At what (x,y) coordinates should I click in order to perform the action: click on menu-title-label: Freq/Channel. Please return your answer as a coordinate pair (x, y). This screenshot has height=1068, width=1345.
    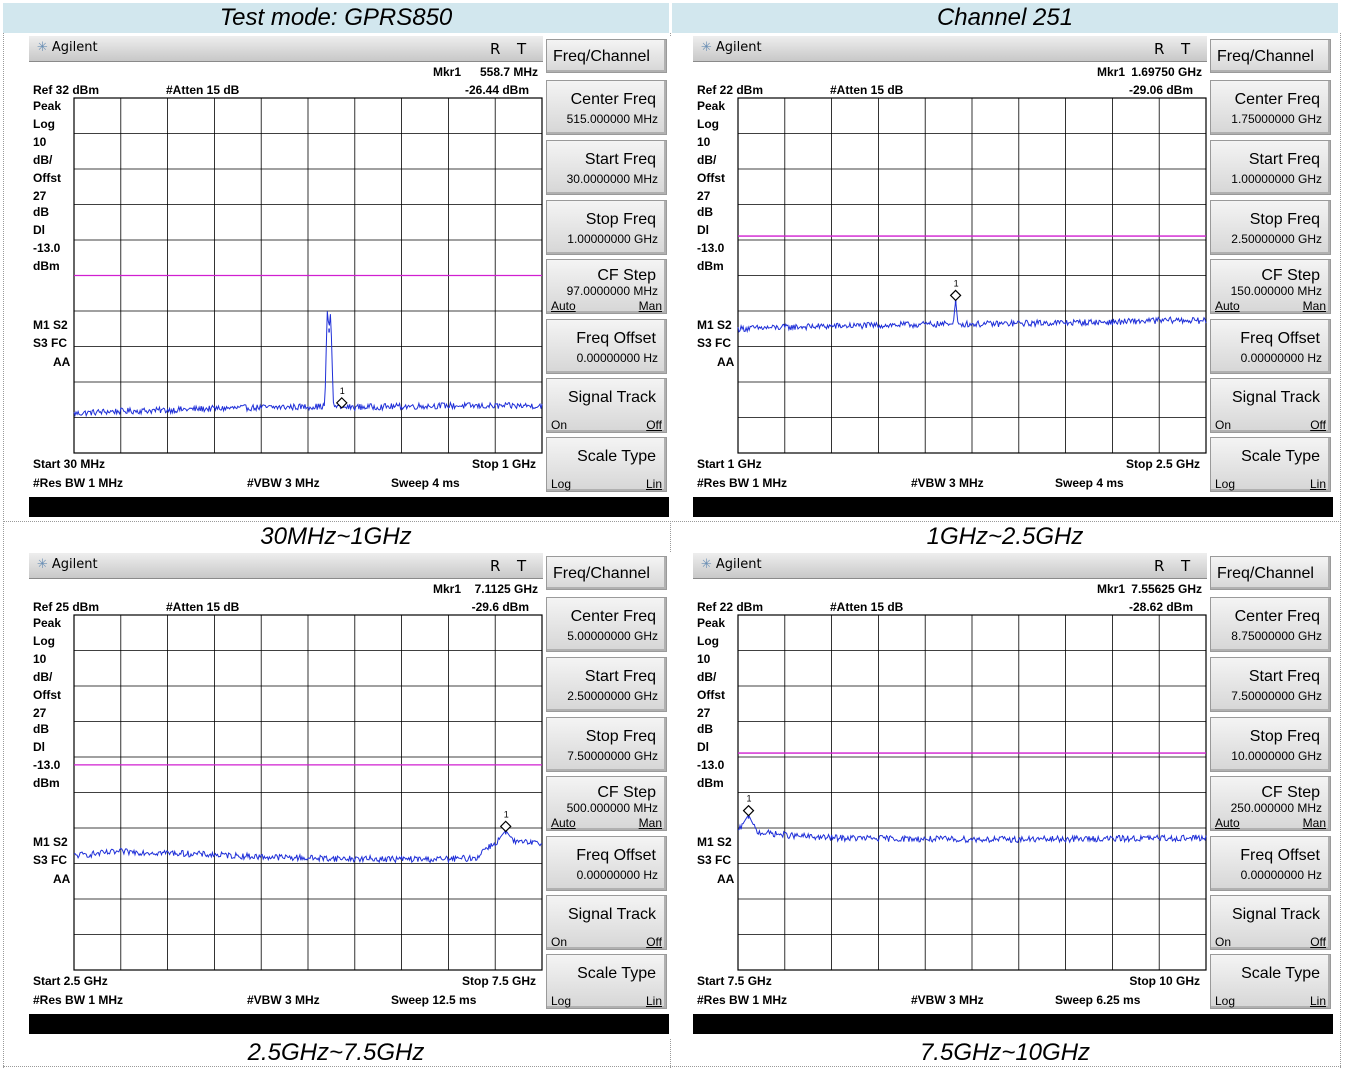
    Looking at the image, I should click on (601, 573).